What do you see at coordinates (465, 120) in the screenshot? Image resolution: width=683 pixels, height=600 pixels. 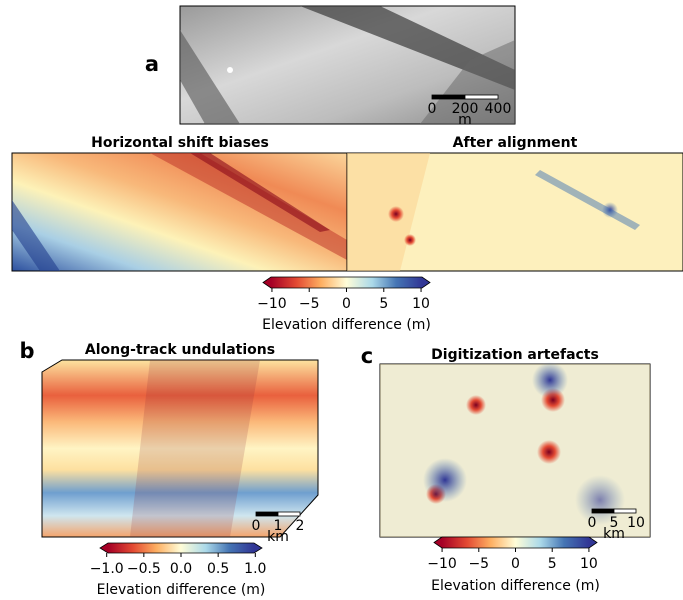 I see `scale-bar-unit: m` at bounding box center [465, 120].